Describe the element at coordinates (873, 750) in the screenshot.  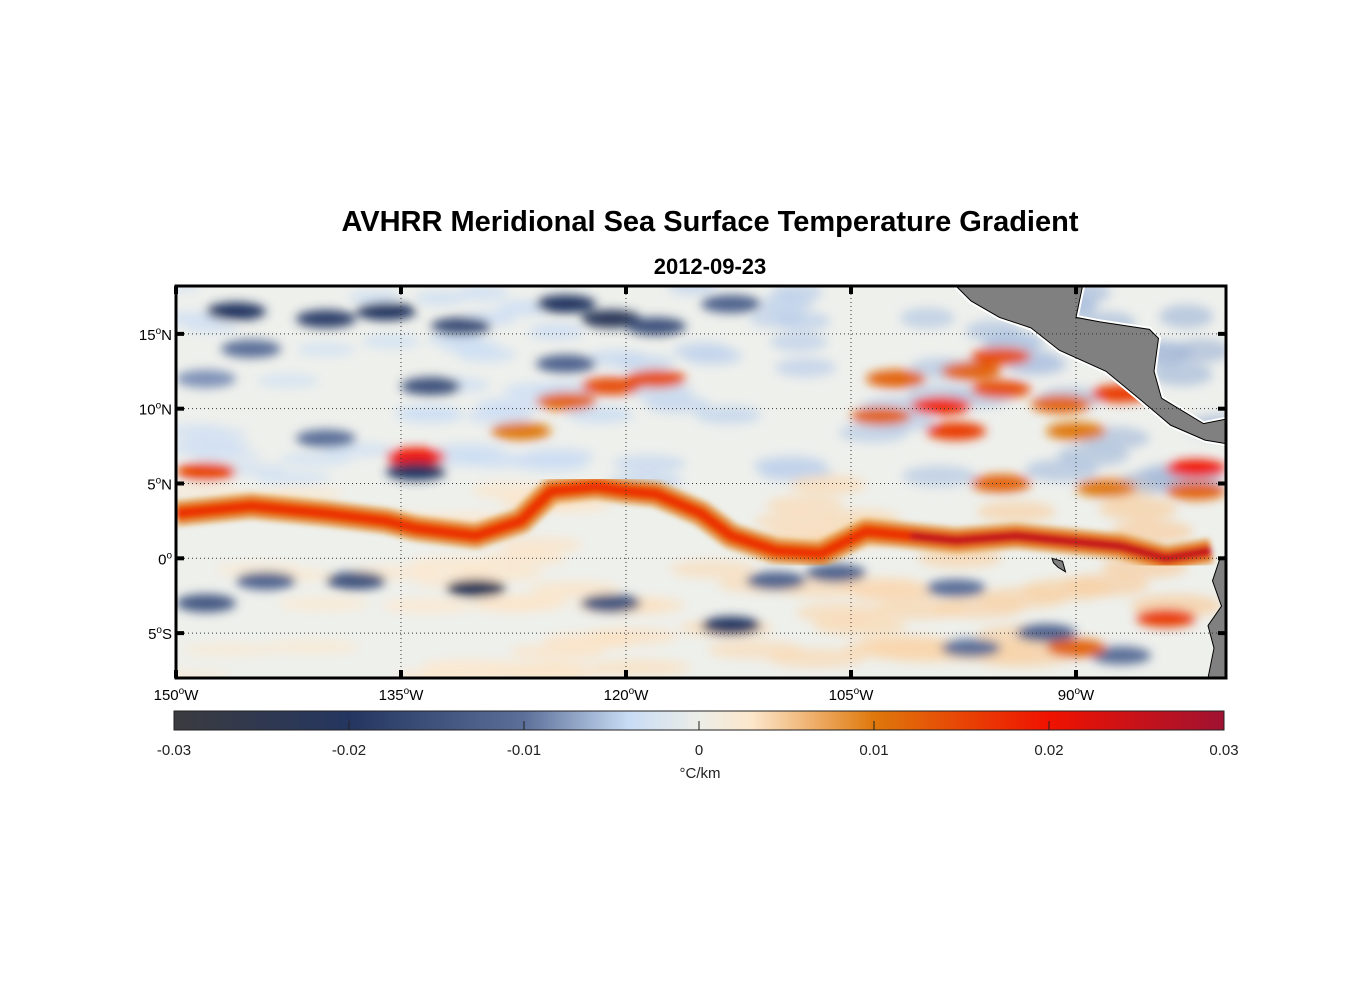
I see `colorbar-tick-label: 0.01` at that location.